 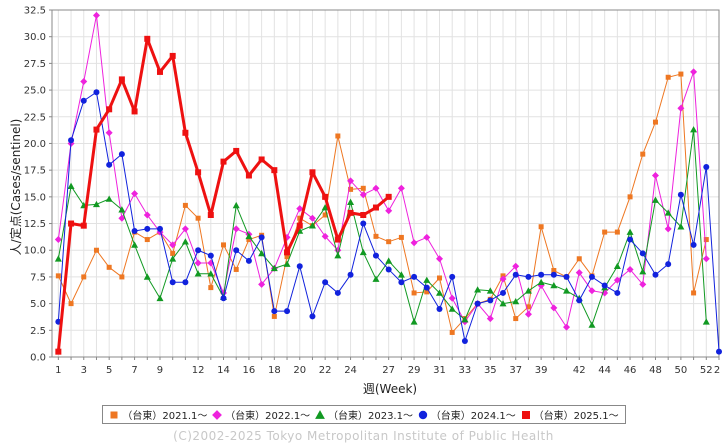 What do you see at coordinates (268, 416) in the screenshot?
I see `legend-label: （台東）2022.1～` at bounding box center [268, 416].